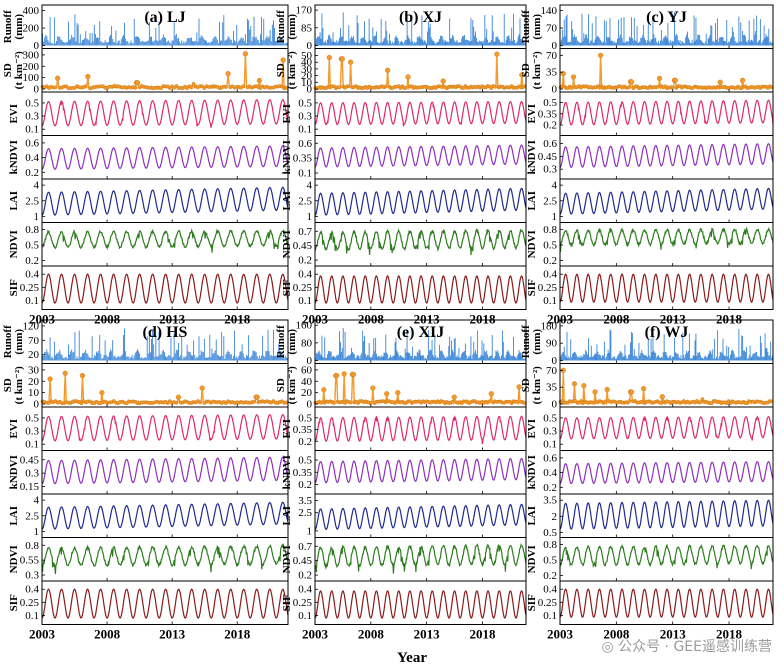 The height and width of the screenshot is (670, 784). What do you see at coordinates (532, 157) in the screenshot?
I see `y-axis-label: kNDVI` at bounding box center [532, 157].